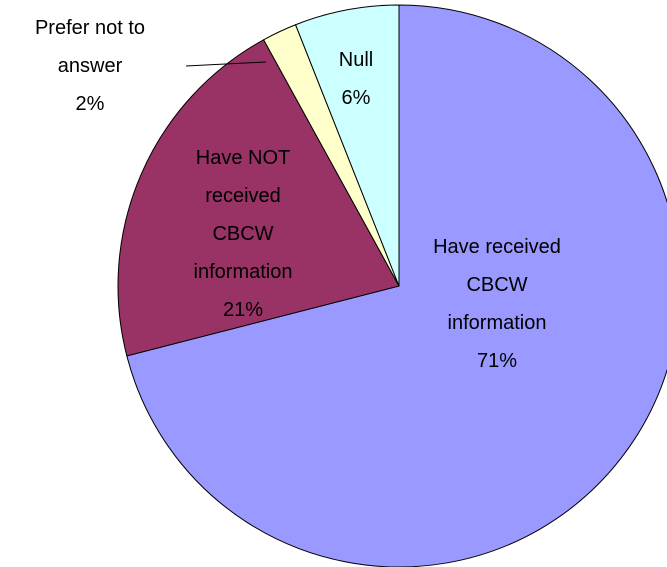  Describe the element at coordinates (356, 79) in the screenshot. I see `slice-label: Null 6%` at that location.